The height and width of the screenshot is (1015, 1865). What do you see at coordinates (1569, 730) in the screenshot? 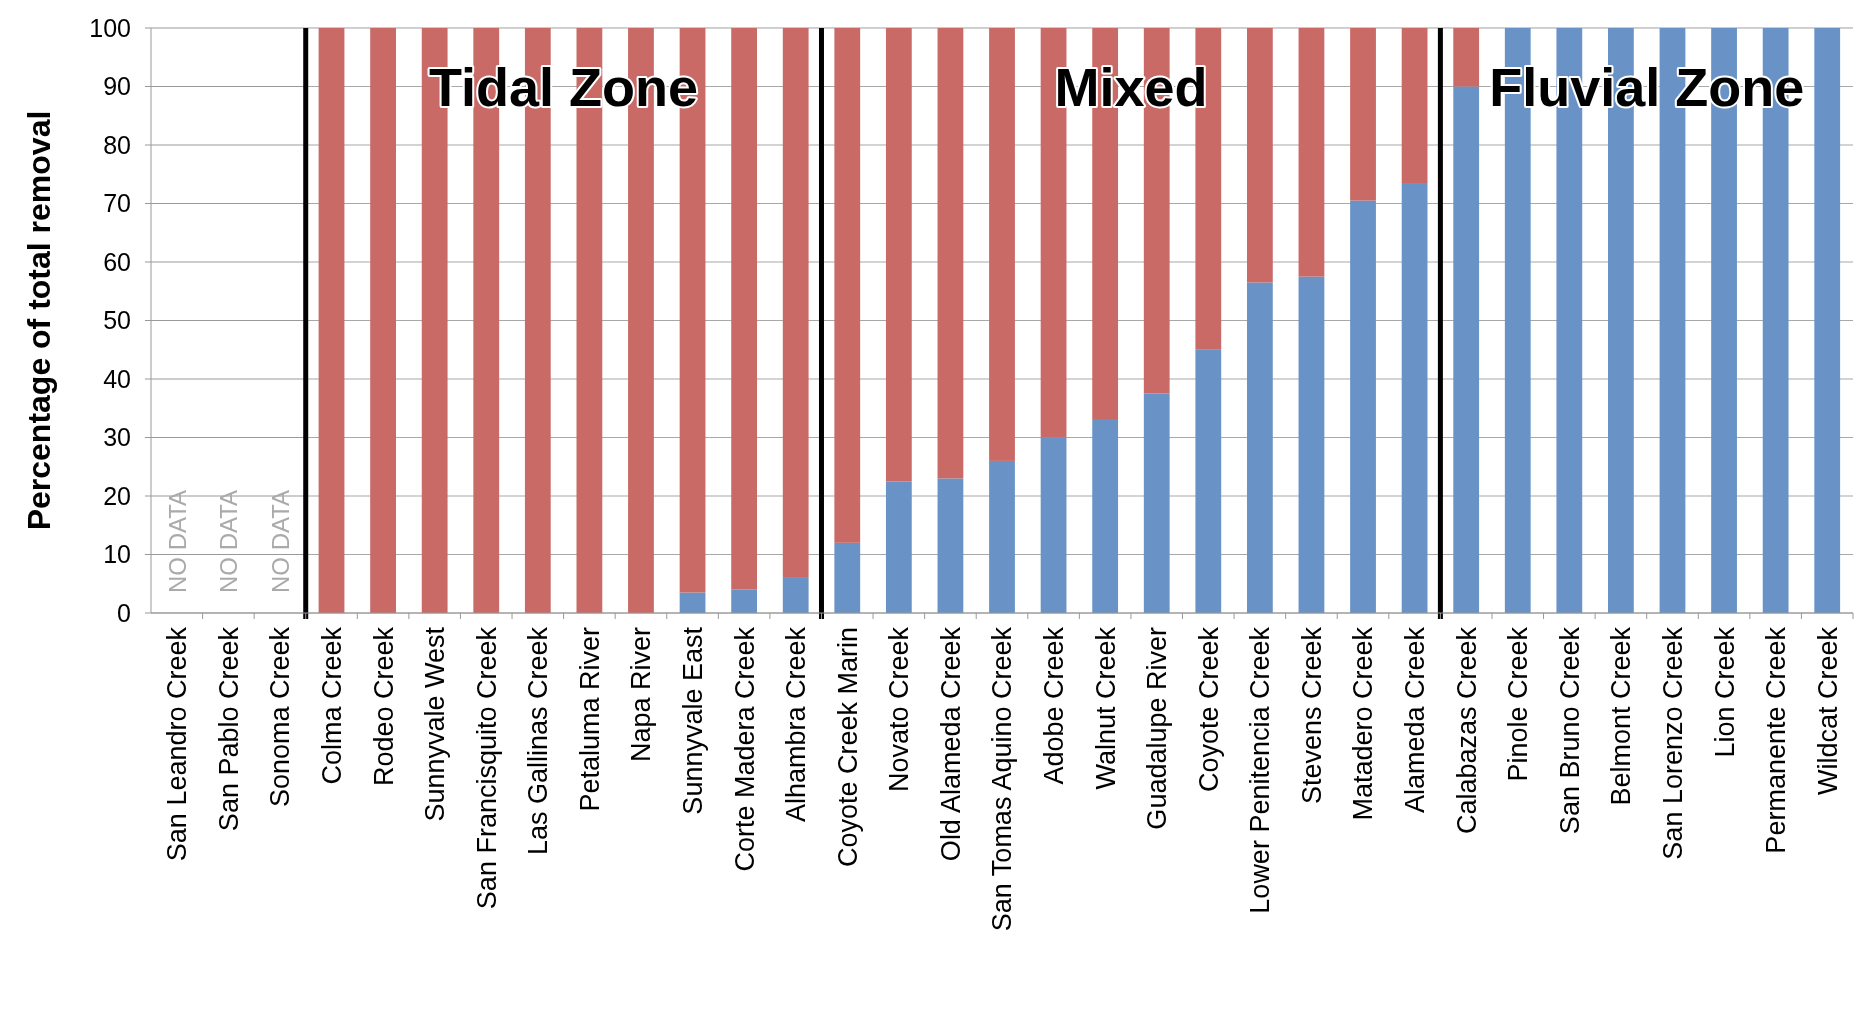
I see `x-tick-label: San Bruno Creek` at bounding box center [1569, 730].